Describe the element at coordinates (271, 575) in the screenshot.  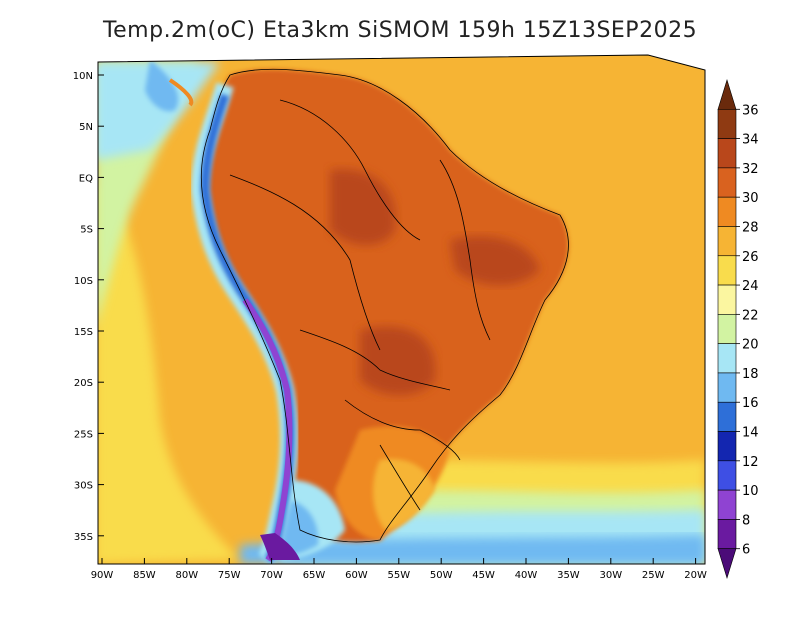
I see `lon-tick-label: 70W` at that location.